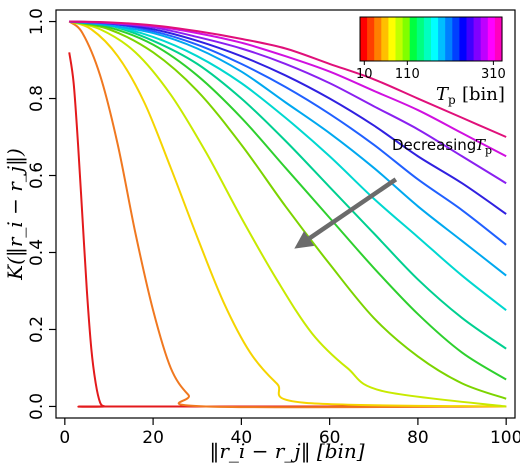  I want to click on colorbar-ticks: 10 110 310, so click(431, 71).